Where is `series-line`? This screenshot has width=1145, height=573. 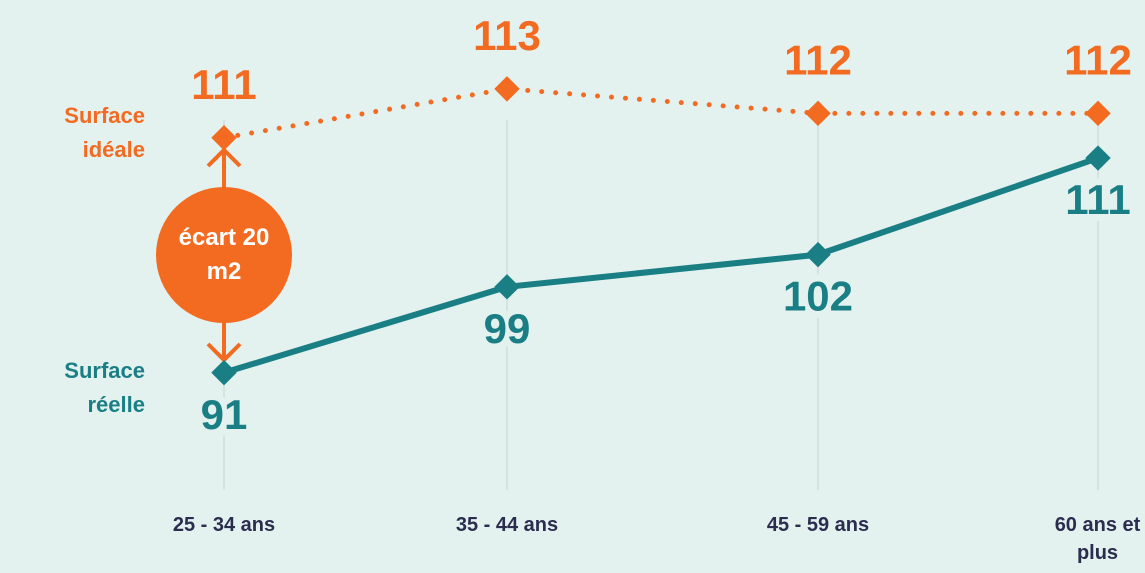
series-line is located at coordinates (661, 113).